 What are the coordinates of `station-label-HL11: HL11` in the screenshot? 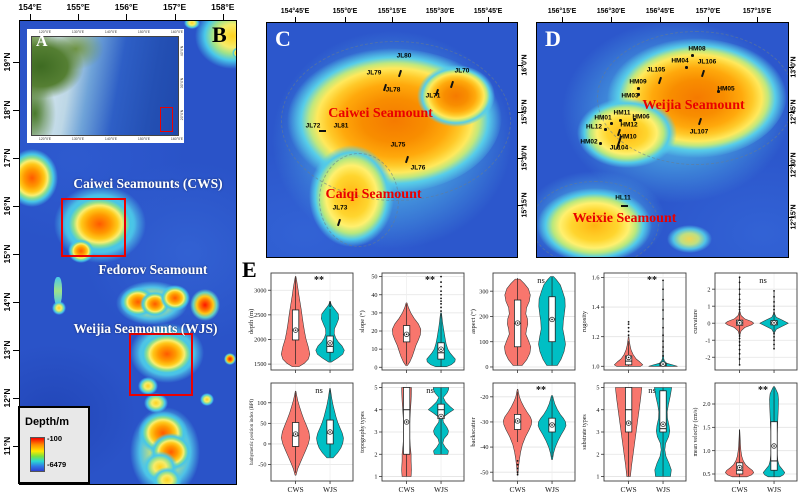 It's located at (623, 198).